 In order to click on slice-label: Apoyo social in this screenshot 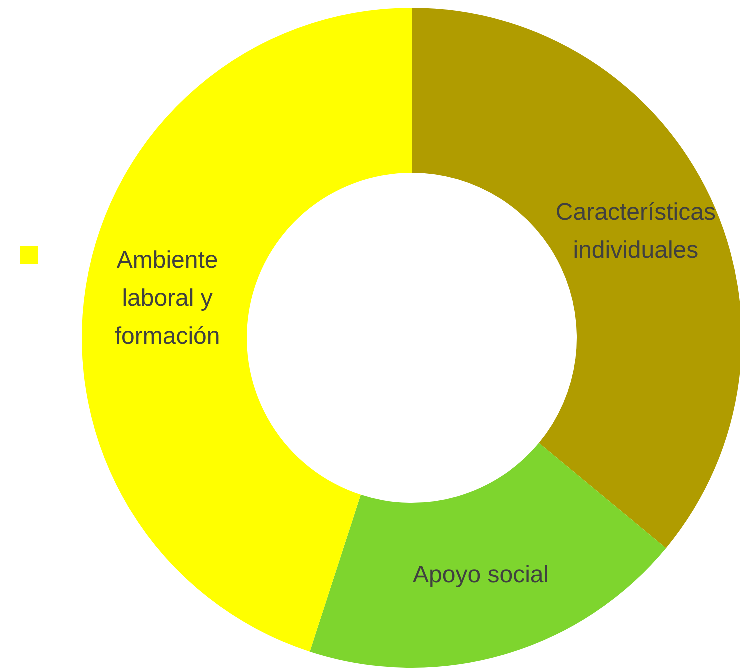, I will do `click(481, 574)`.